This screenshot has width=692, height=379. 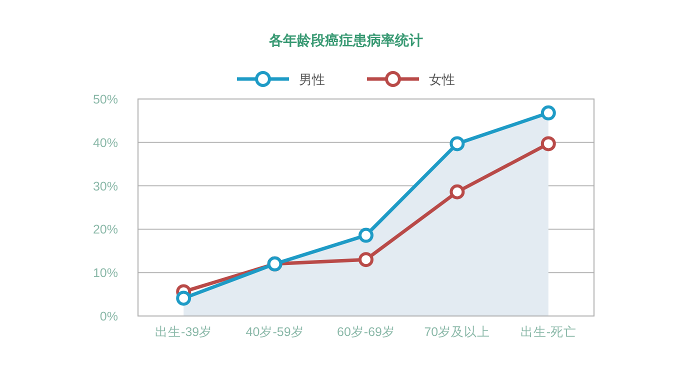 What do you see at coordinates (183, 332) in the screenshot?
I see `x-tick-label: 出生-39岁` at bounding box center [183, 332].